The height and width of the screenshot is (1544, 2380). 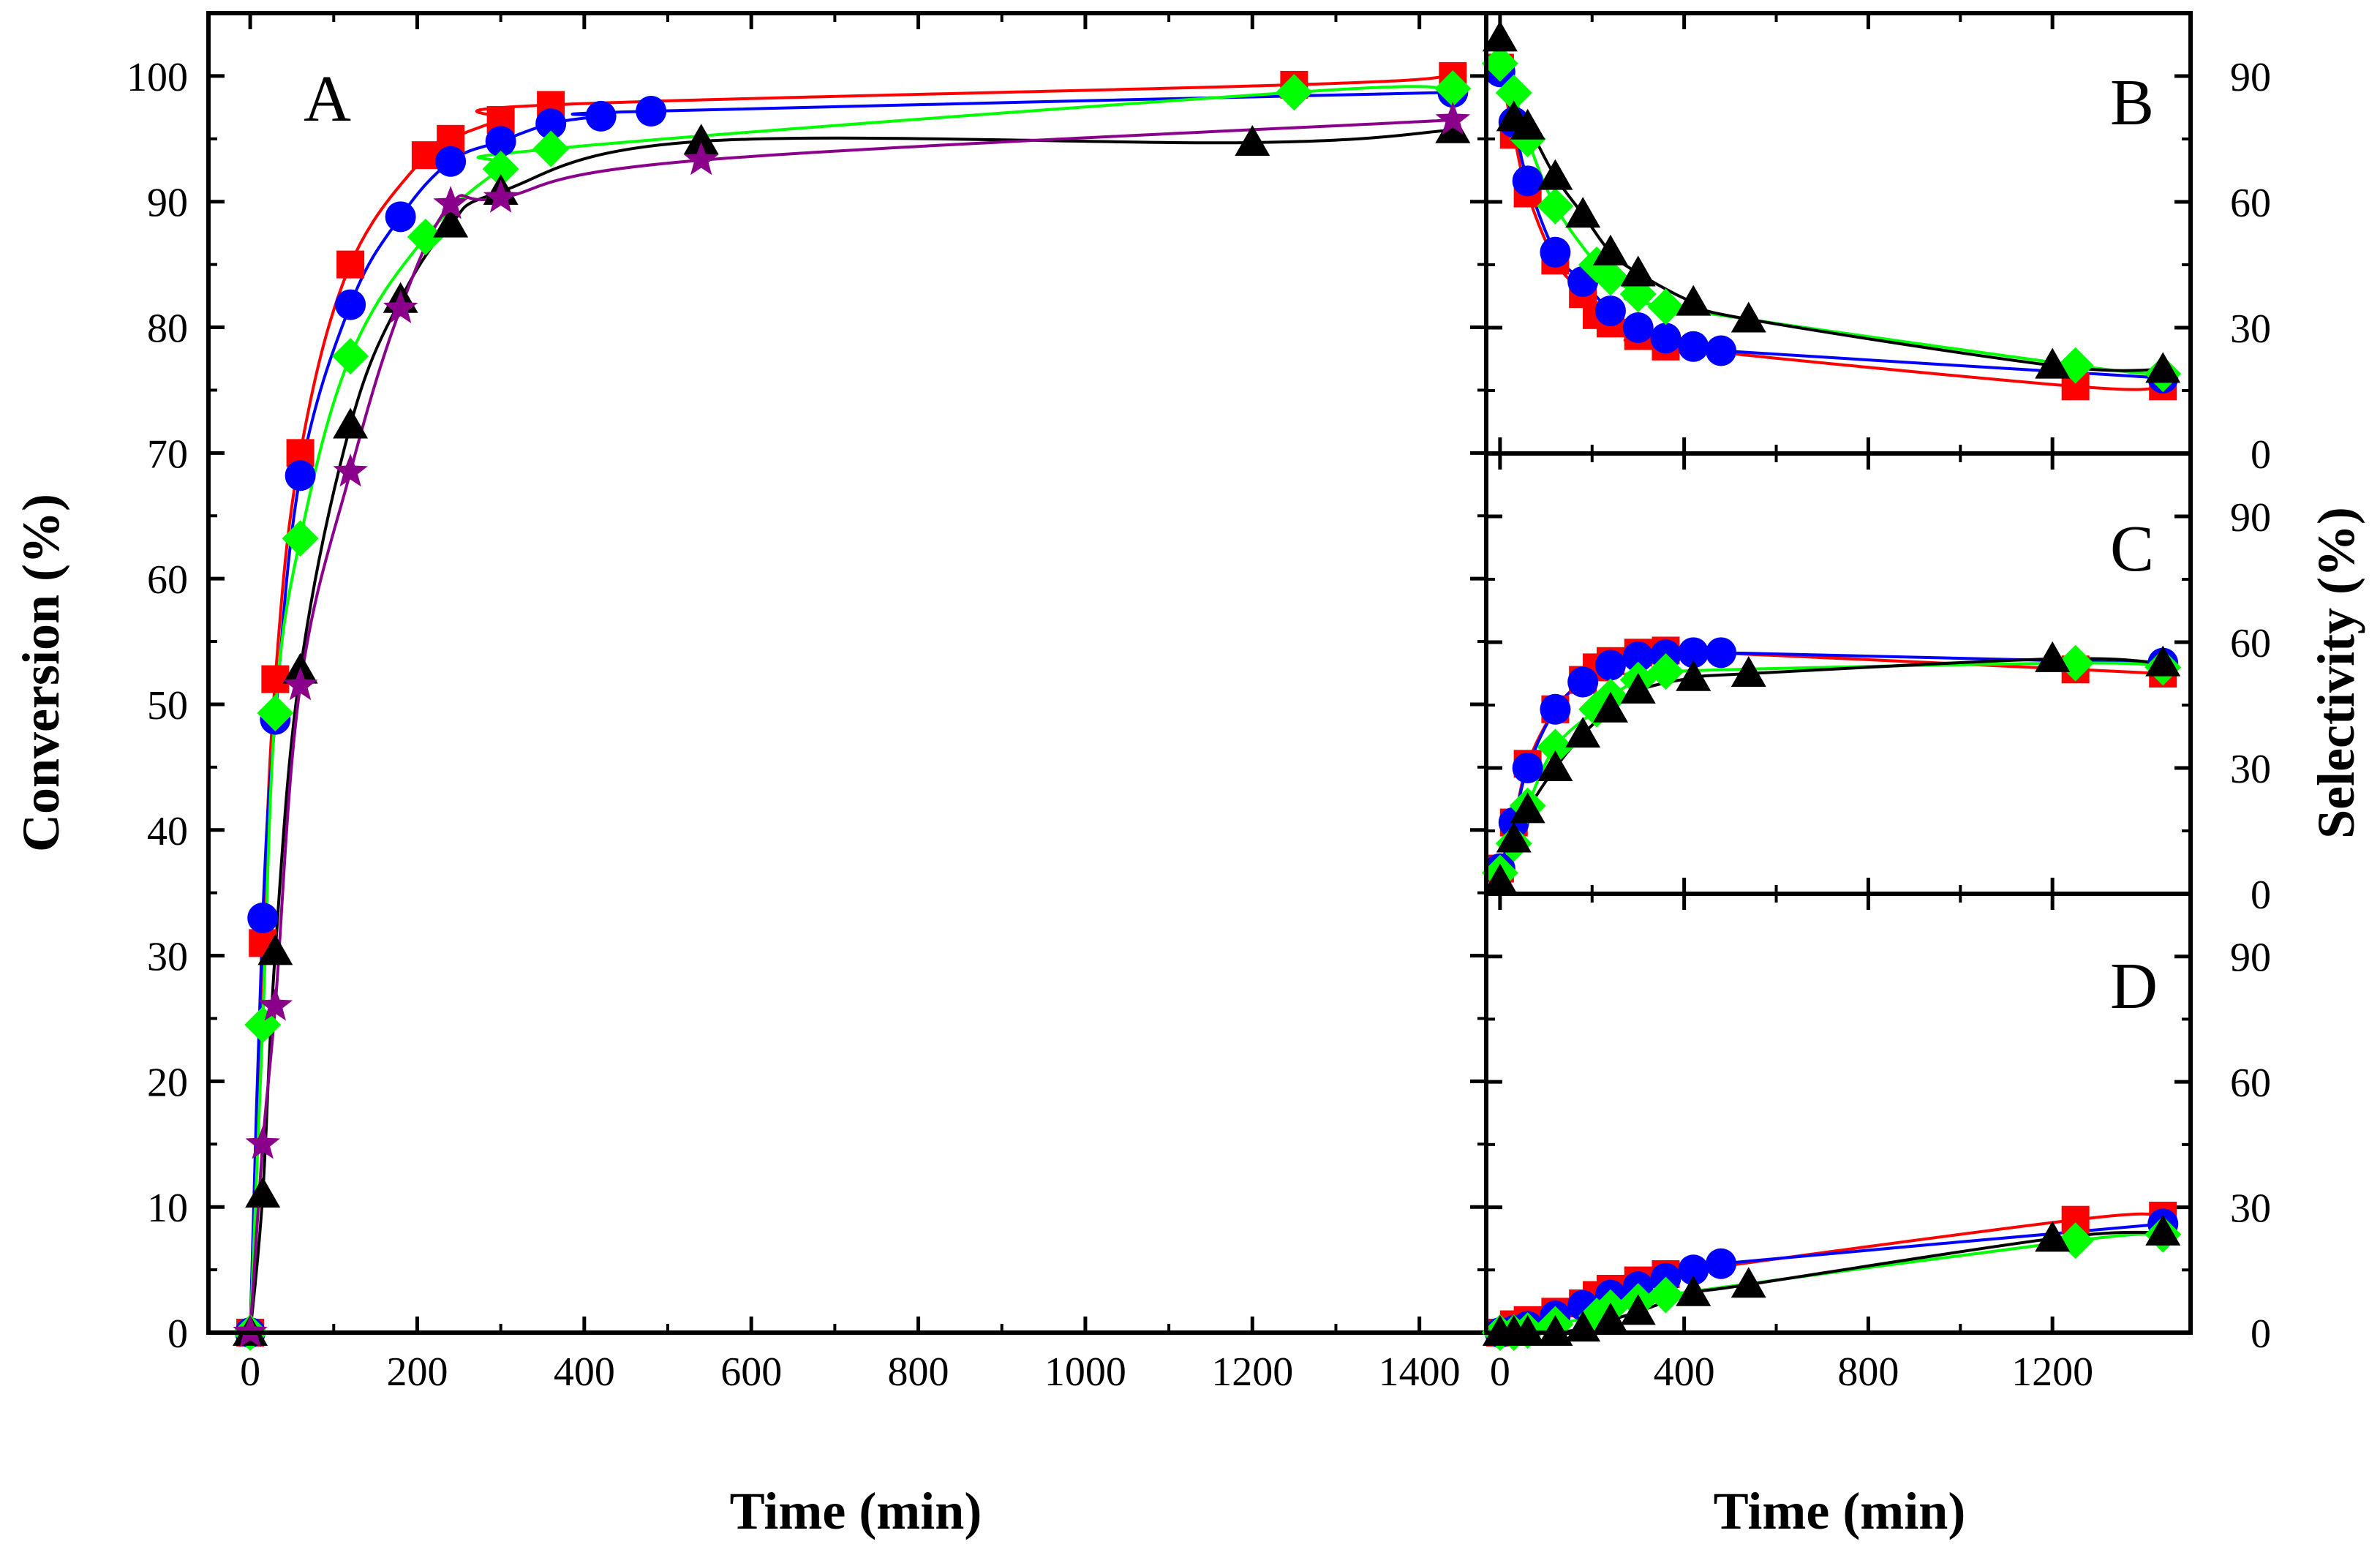 I want to click on x-tick-label: 800, so click(x=1868, y=1372).